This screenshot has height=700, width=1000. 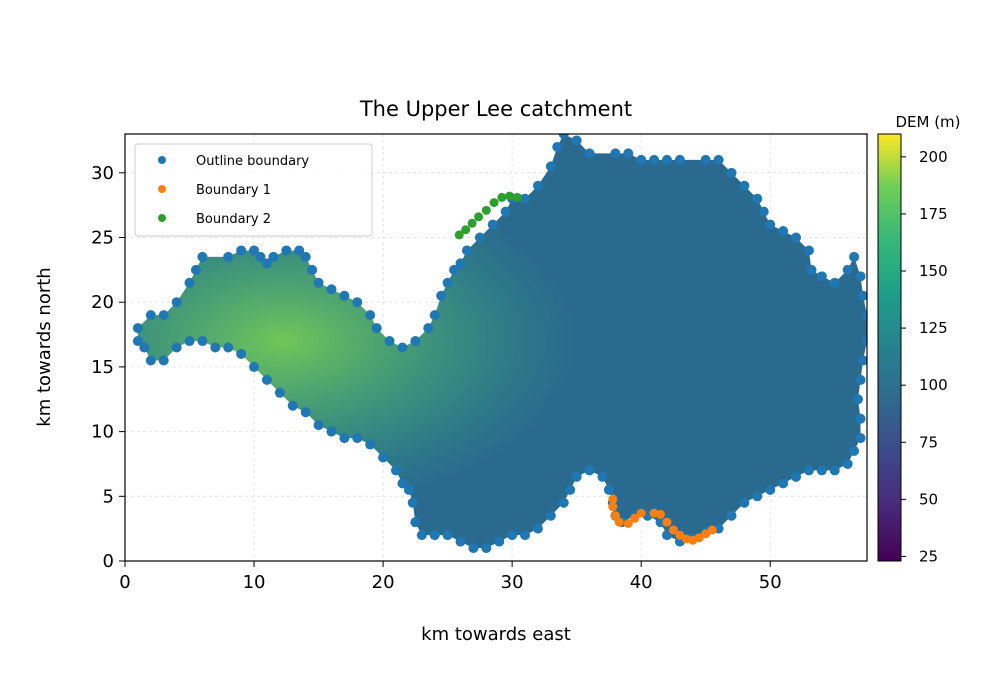 What do you see at coordinates (108, 561) in the screenshot?
I see `y-tick-label: 0` at bounding box center [108, 561].